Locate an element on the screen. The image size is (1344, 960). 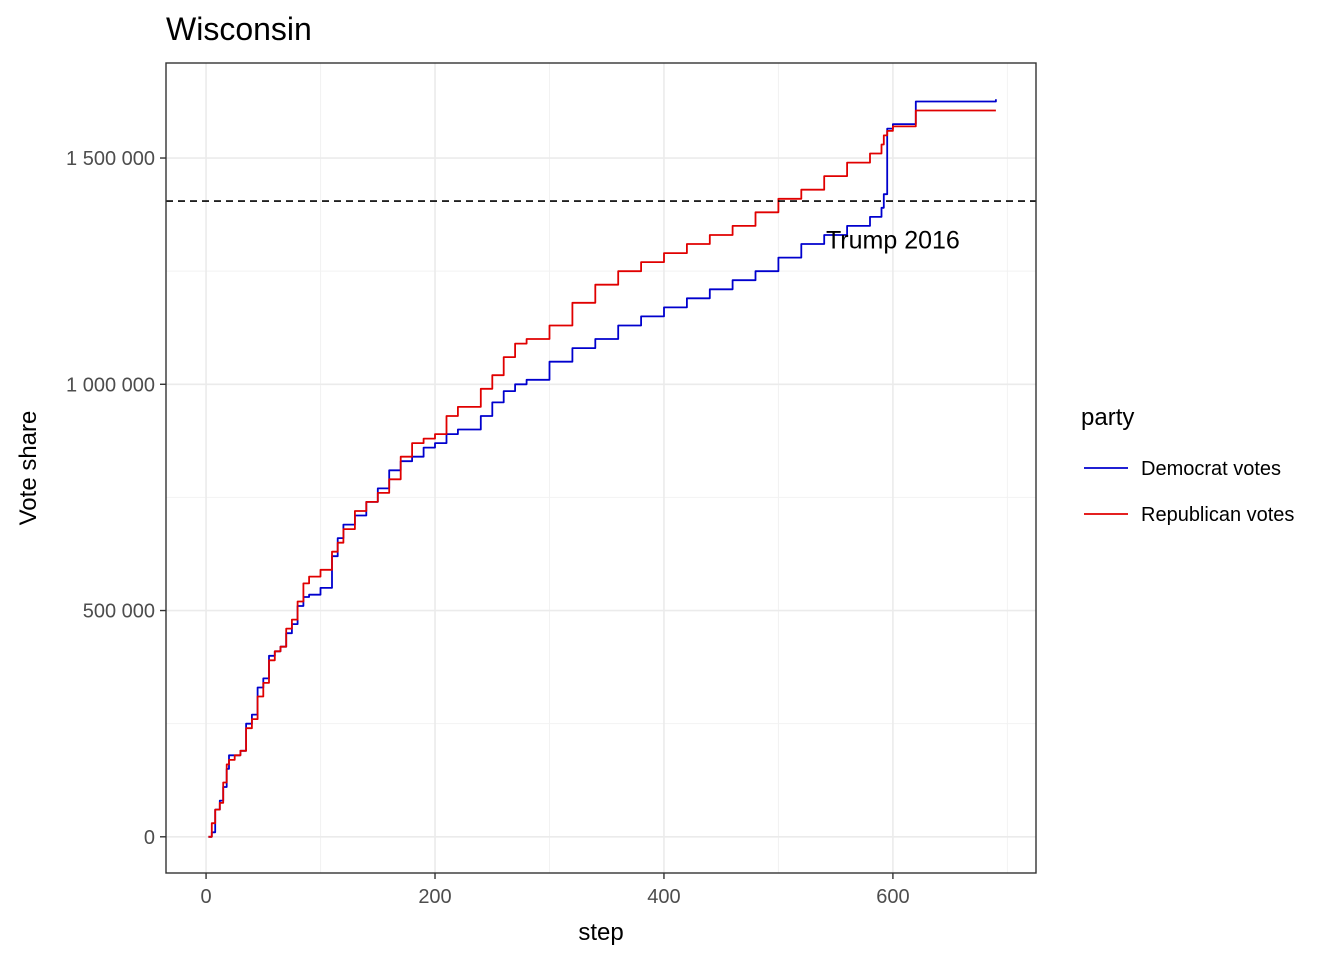
legend: party Democrat votes Republican votes is located at coordinates (1187, 465).